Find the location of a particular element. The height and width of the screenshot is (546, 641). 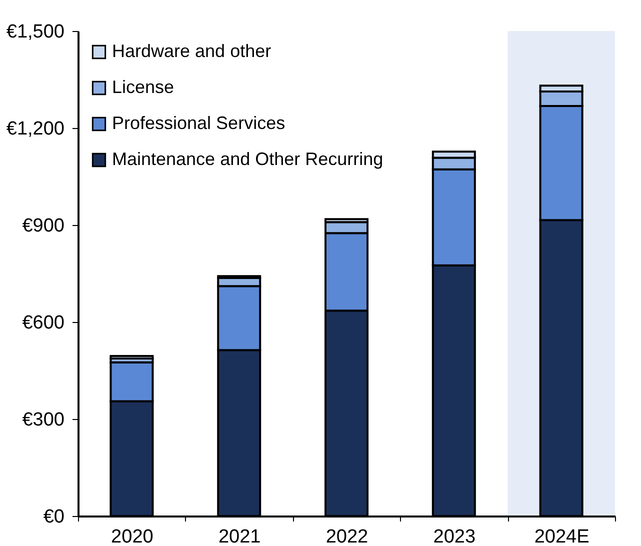

y-tick-label: €600 is located at coordinates (43, 323).